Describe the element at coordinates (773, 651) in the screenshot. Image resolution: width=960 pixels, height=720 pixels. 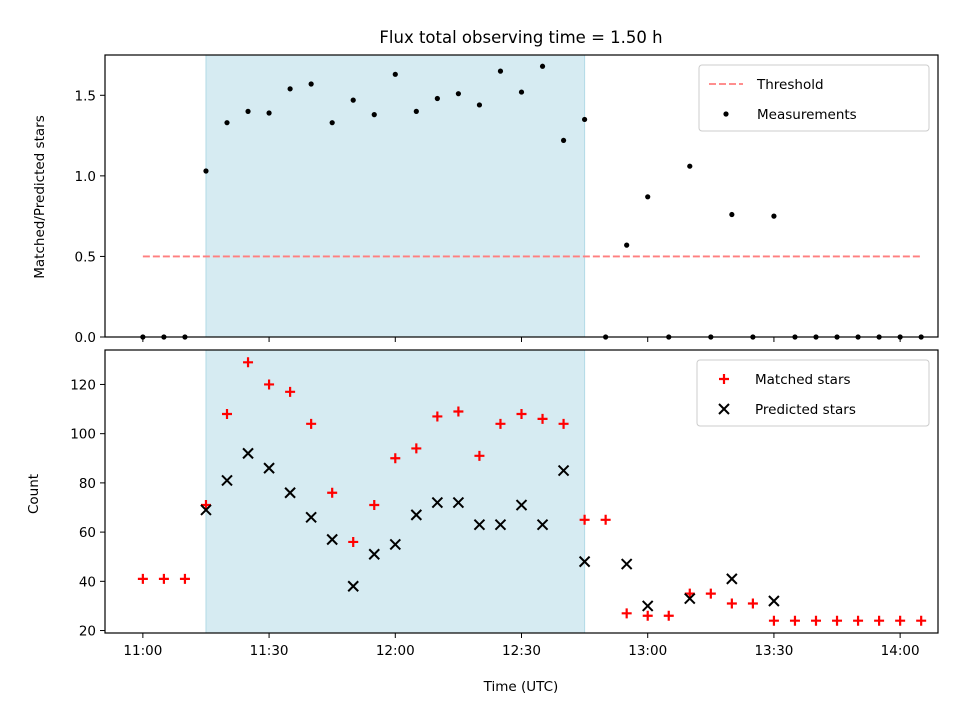
I see `x-tick-label: 13:30` at that location.